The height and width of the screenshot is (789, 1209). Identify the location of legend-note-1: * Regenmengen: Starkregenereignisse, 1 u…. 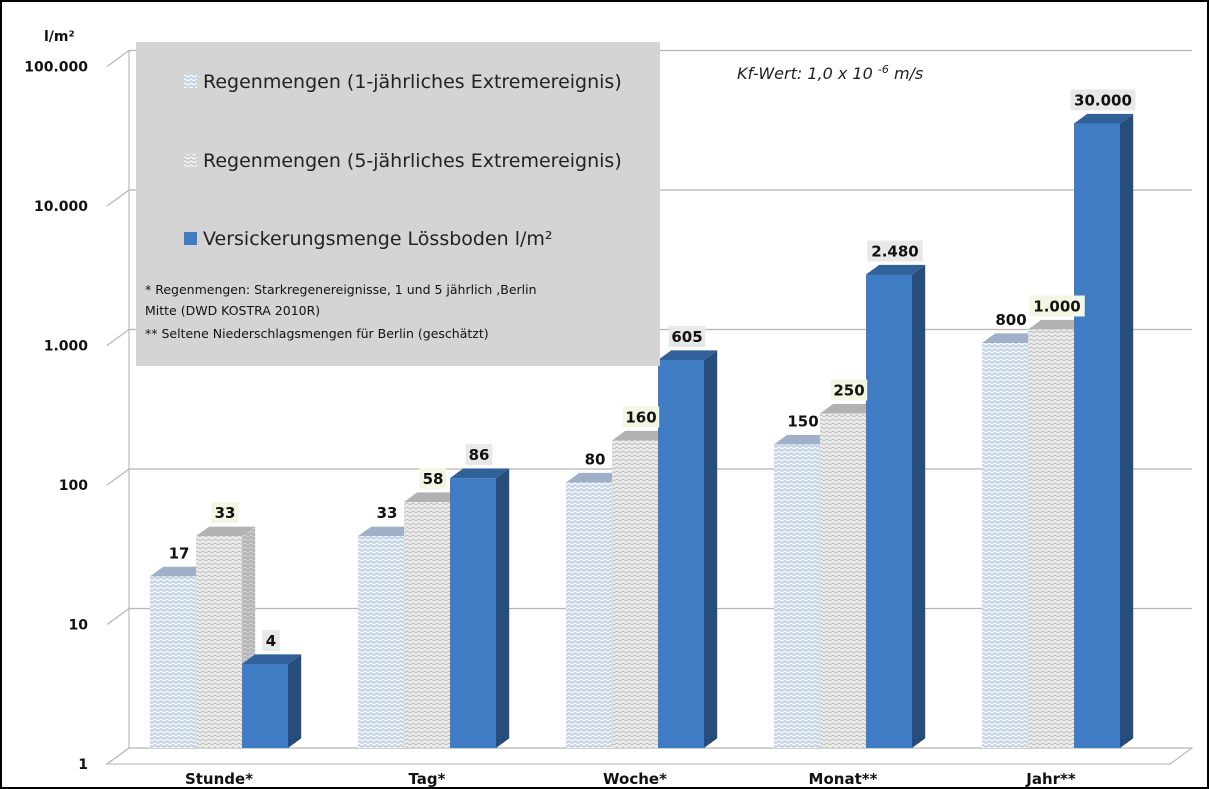
(341, 289).